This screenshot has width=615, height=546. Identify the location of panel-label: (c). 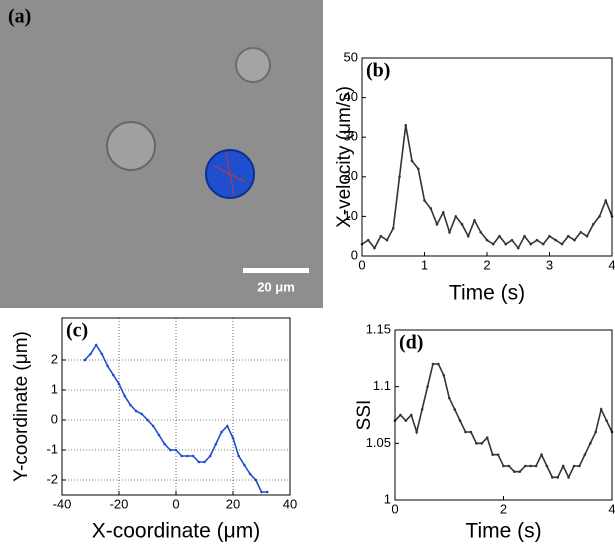
(77, 331).